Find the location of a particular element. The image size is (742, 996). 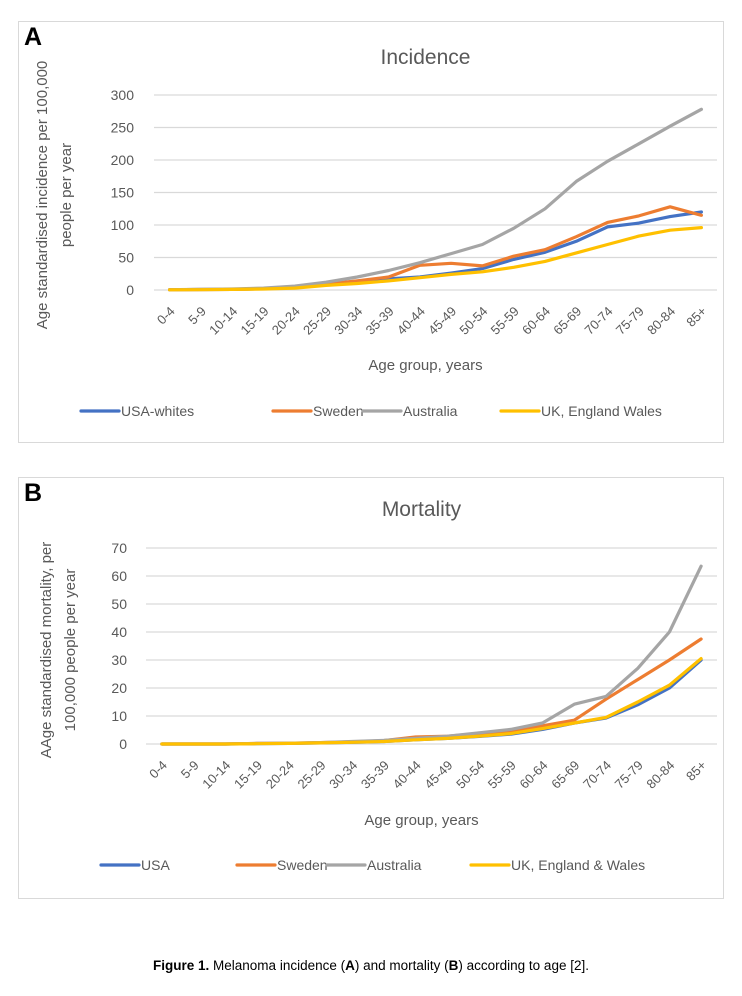

legend-label: UK, England Wales is located at coordinates (601, 411).